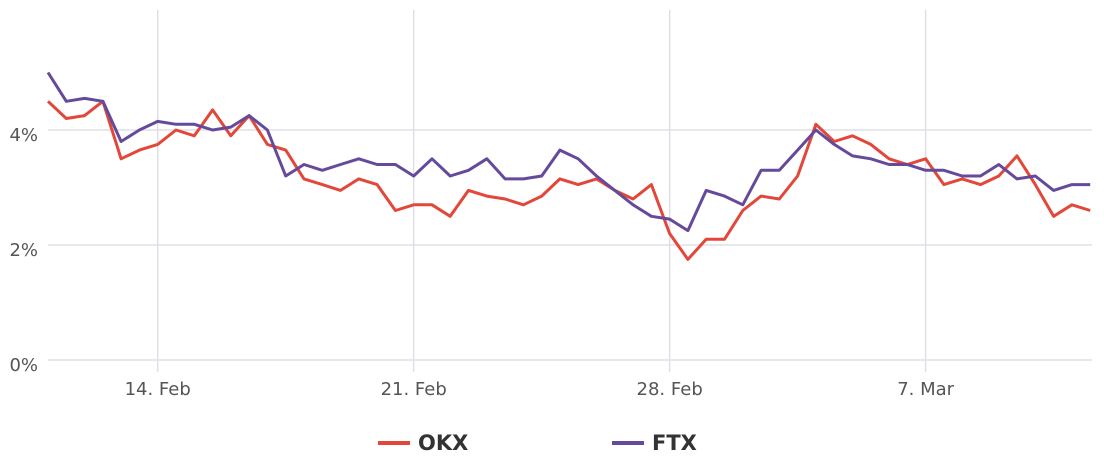  Describe the element at coordinates (23, 365) in the screenshot. I see `y-tick-label: 0%` at that location.